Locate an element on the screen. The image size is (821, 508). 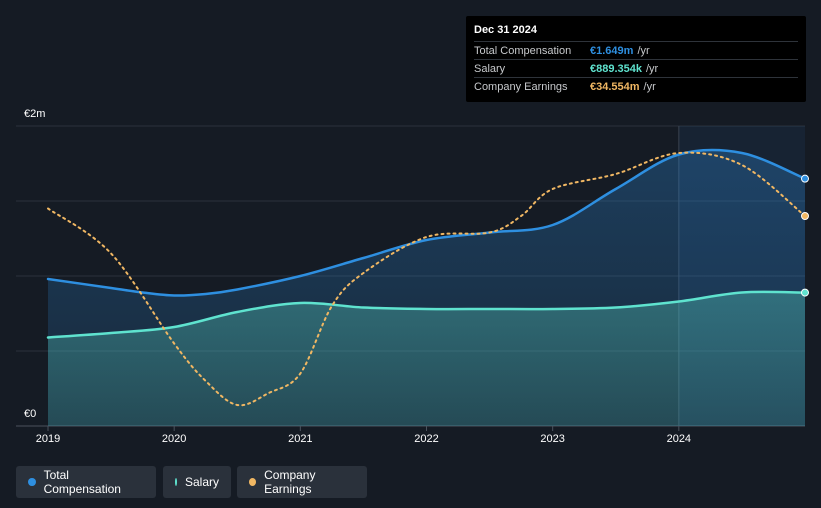
y-axis-bottom-label: €0 is located at coordinates (30, 414).